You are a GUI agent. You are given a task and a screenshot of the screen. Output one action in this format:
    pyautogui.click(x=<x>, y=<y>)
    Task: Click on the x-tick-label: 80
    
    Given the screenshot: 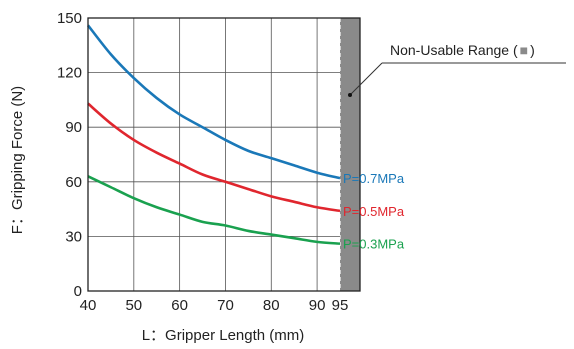 What is the action you would take?
    pyautogui.click(x=271, y=305)
    